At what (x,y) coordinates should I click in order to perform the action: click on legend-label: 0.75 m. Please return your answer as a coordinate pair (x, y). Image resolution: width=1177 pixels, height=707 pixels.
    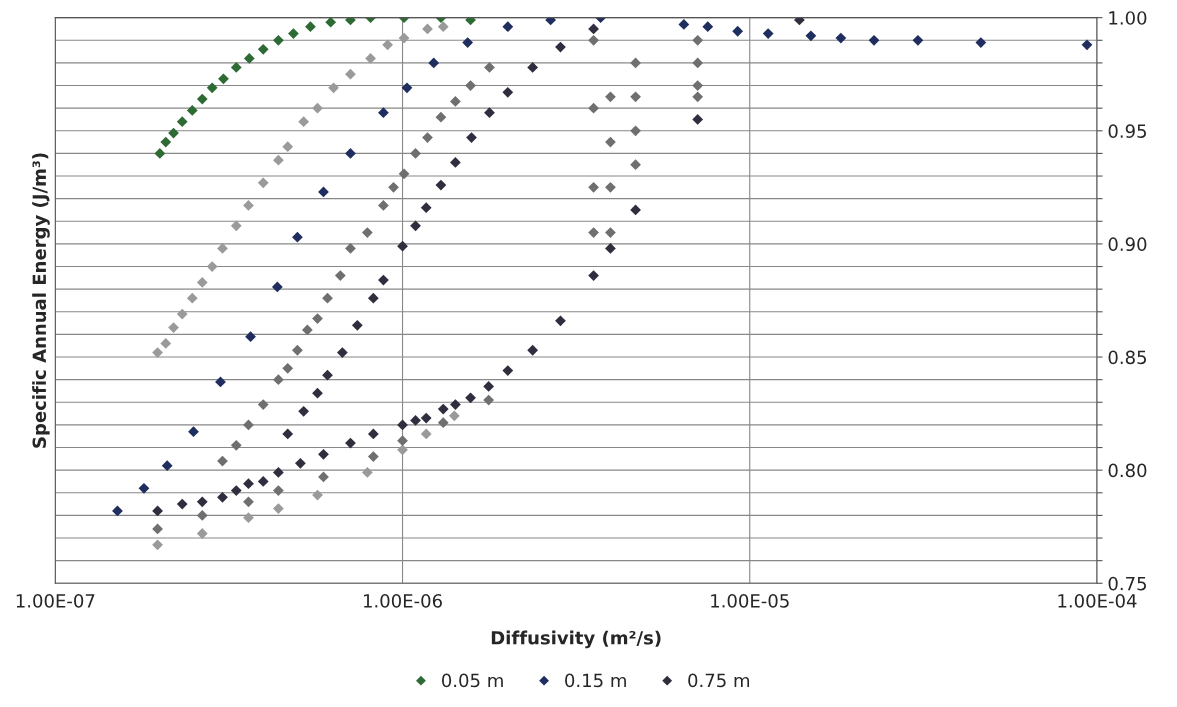
    Looking at the image, I should click on (719, 680).